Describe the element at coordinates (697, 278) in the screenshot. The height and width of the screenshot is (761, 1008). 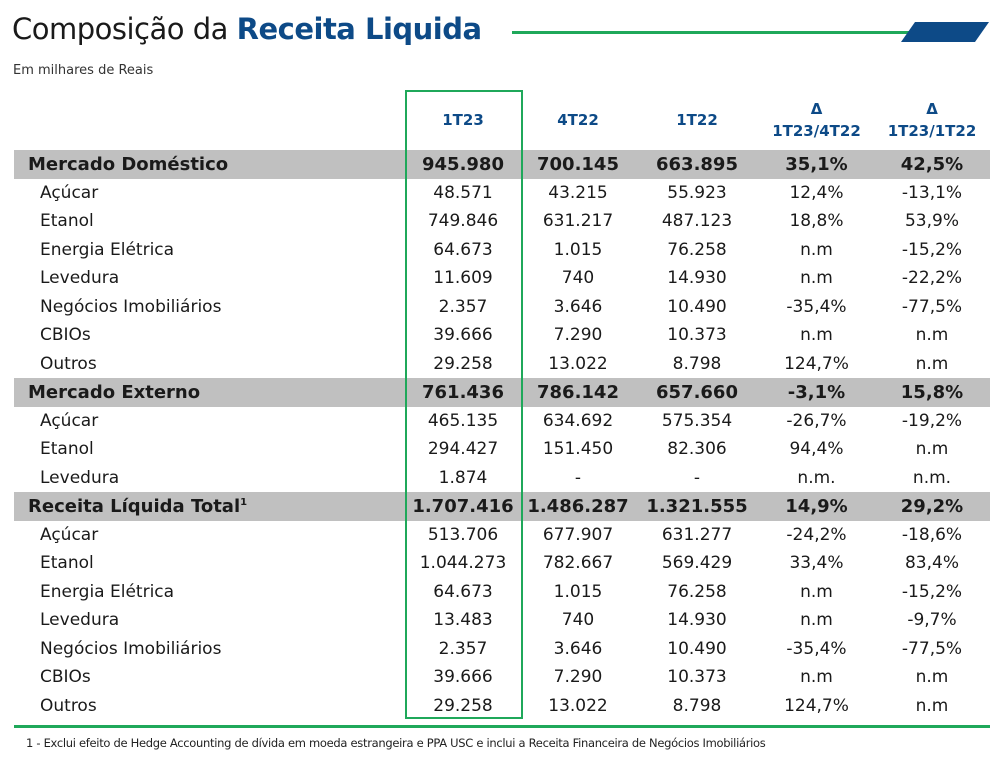
I see `value-cell: 14.930` at that location.